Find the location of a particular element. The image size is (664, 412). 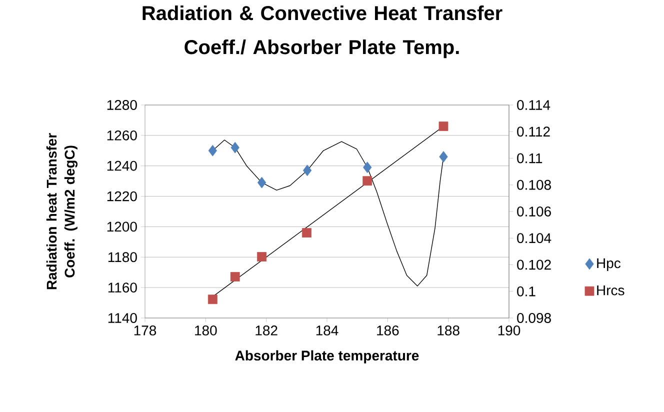

y2-tick-label: 0.104 is located at coordinates (534, 238).